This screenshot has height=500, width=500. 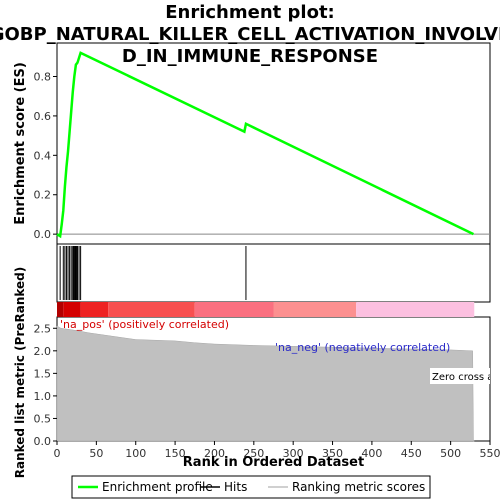 I want to click on x-axis-label: Rank in Ordered Dataset, so click(x=273, y=462).